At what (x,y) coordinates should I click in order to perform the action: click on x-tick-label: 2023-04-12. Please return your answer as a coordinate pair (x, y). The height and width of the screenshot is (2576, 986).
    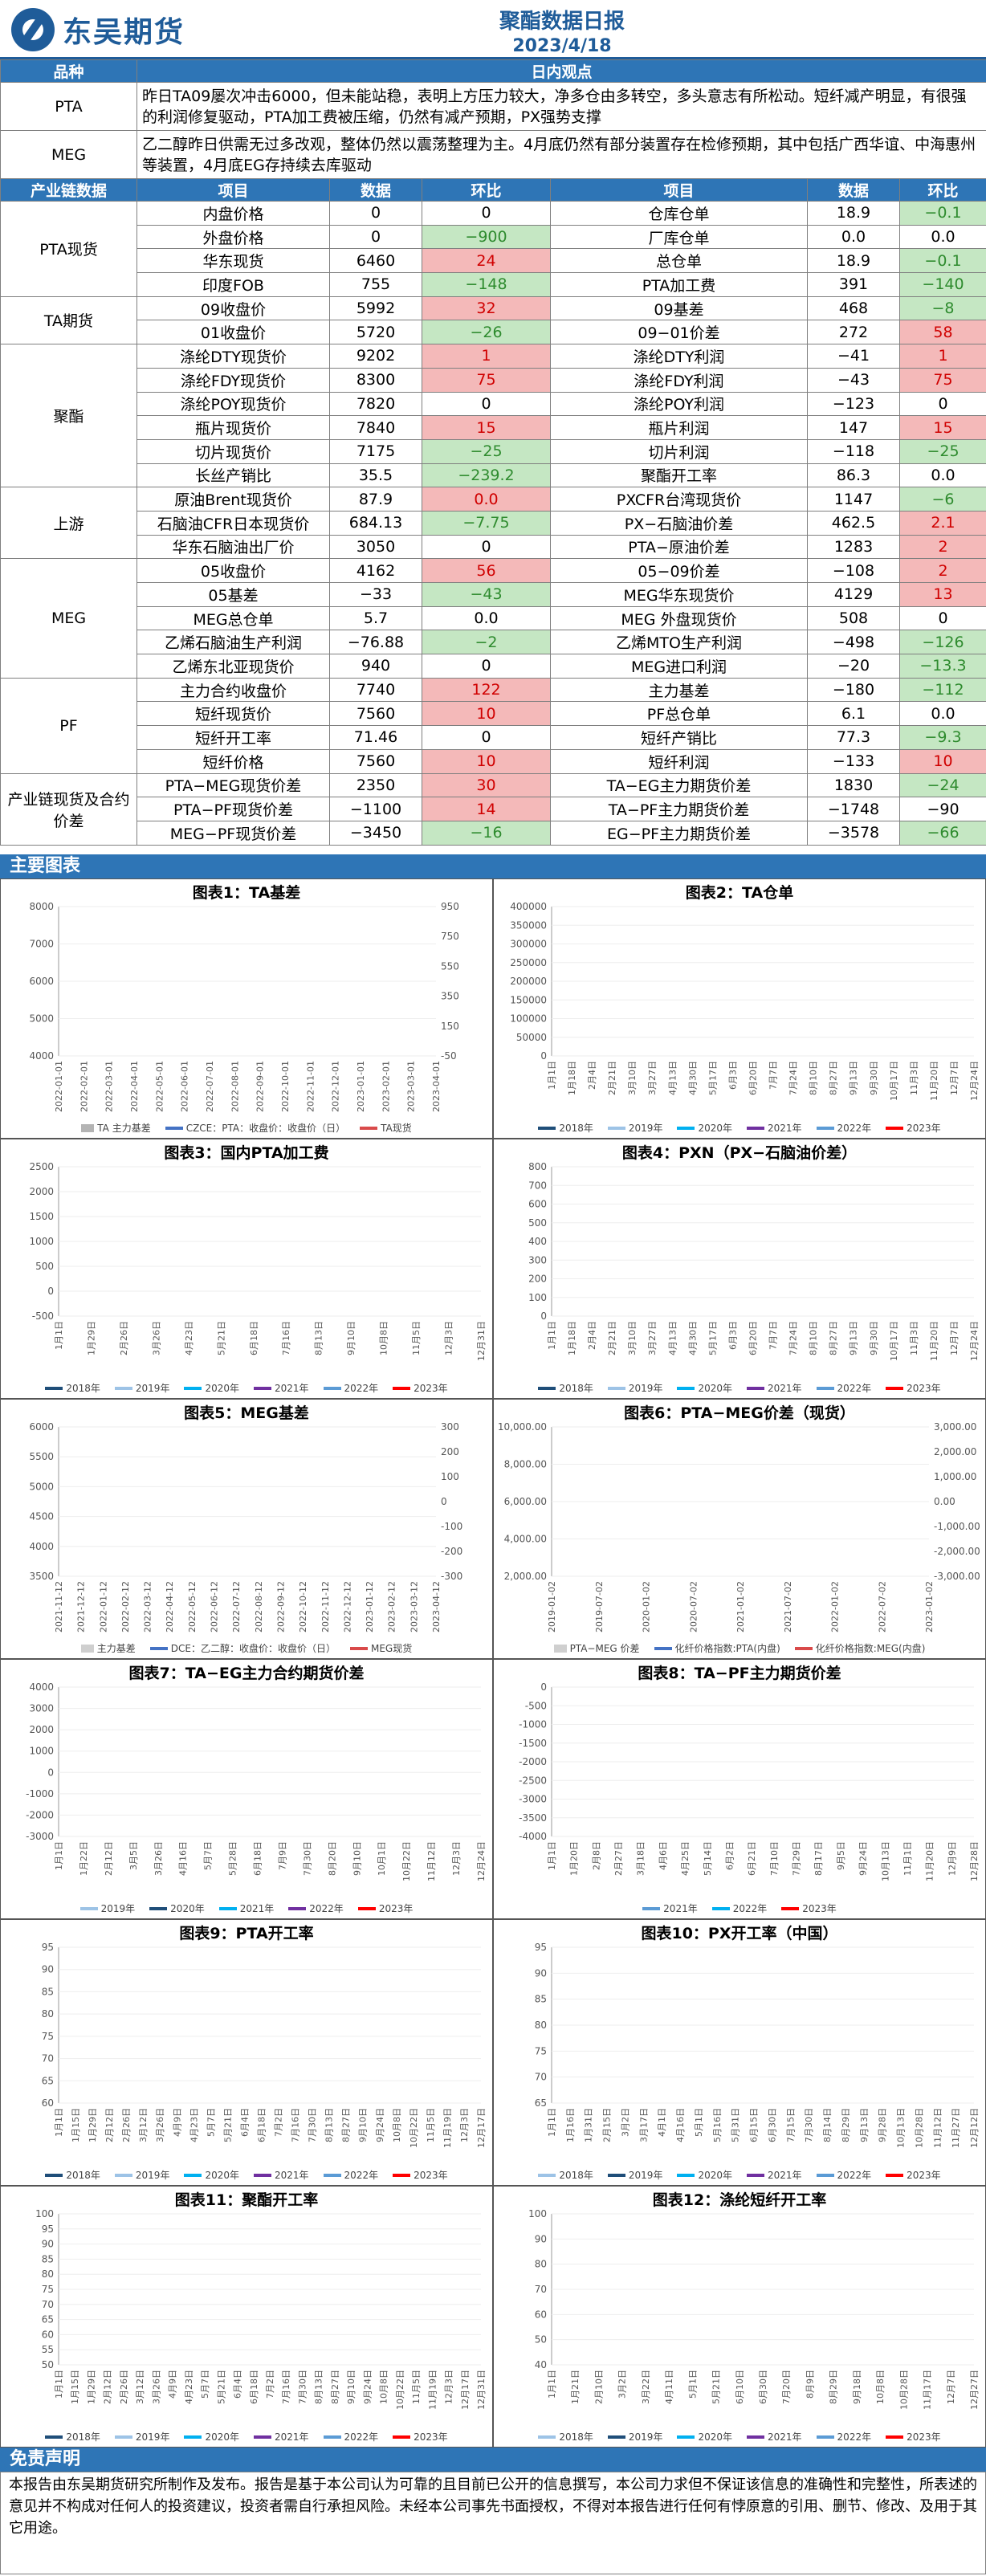
    Looking at the image, I should click on (436, 1606).